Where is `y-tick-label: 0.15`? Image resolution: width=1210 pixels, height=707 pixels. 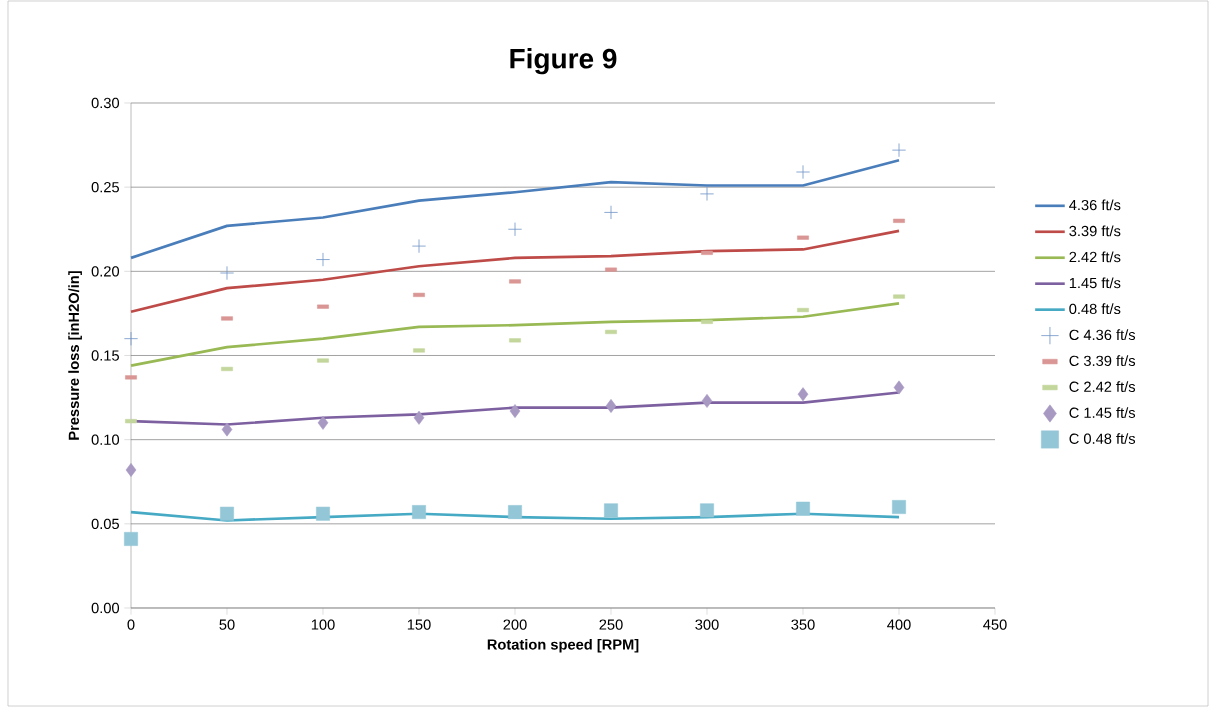 y-tick-label: 0.15 is located at coordinates (105, 355).